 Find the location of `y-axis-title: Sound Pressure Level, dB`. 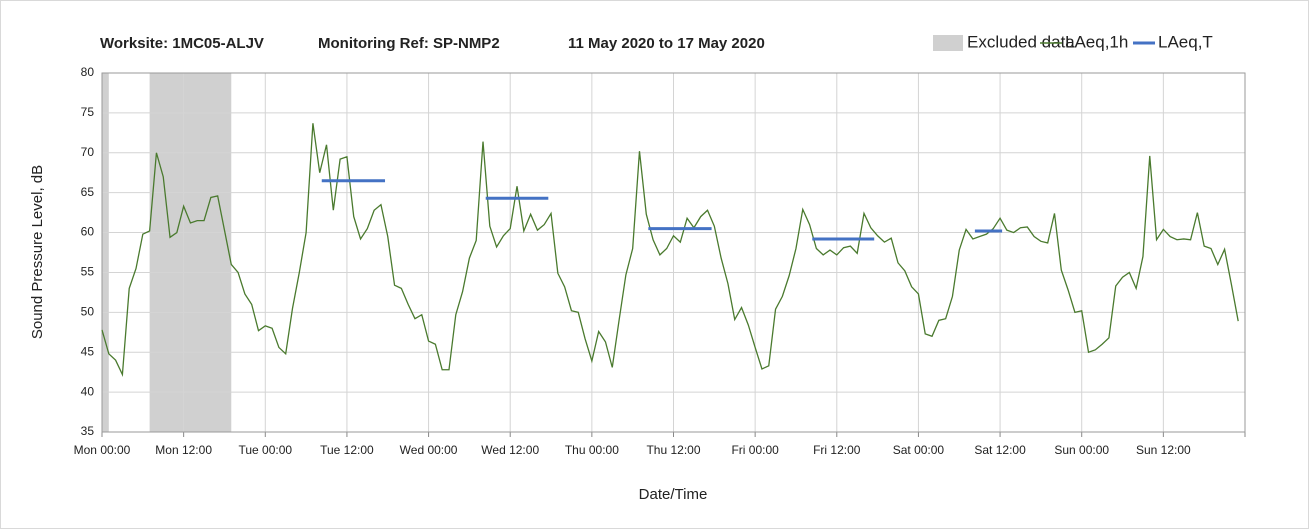

y-axis-title: Sound Pressure Level, dB is located at coordinates (37, 252).